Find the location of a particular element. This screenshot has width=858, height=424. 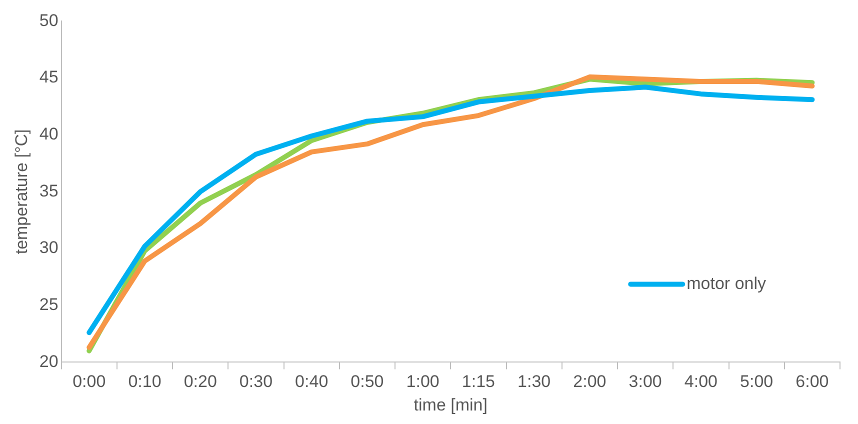

x-tick-label: 0:40 is located at coordinates (311, 382).